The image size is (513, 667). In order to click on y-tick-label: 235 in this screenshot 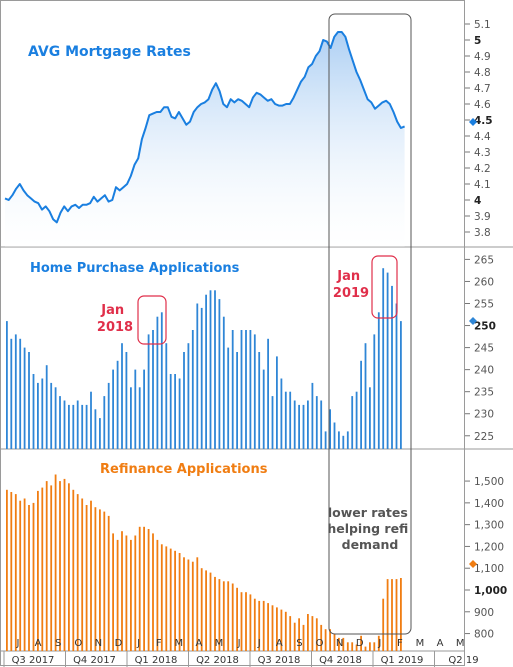, I will do `click(484, 393)`.